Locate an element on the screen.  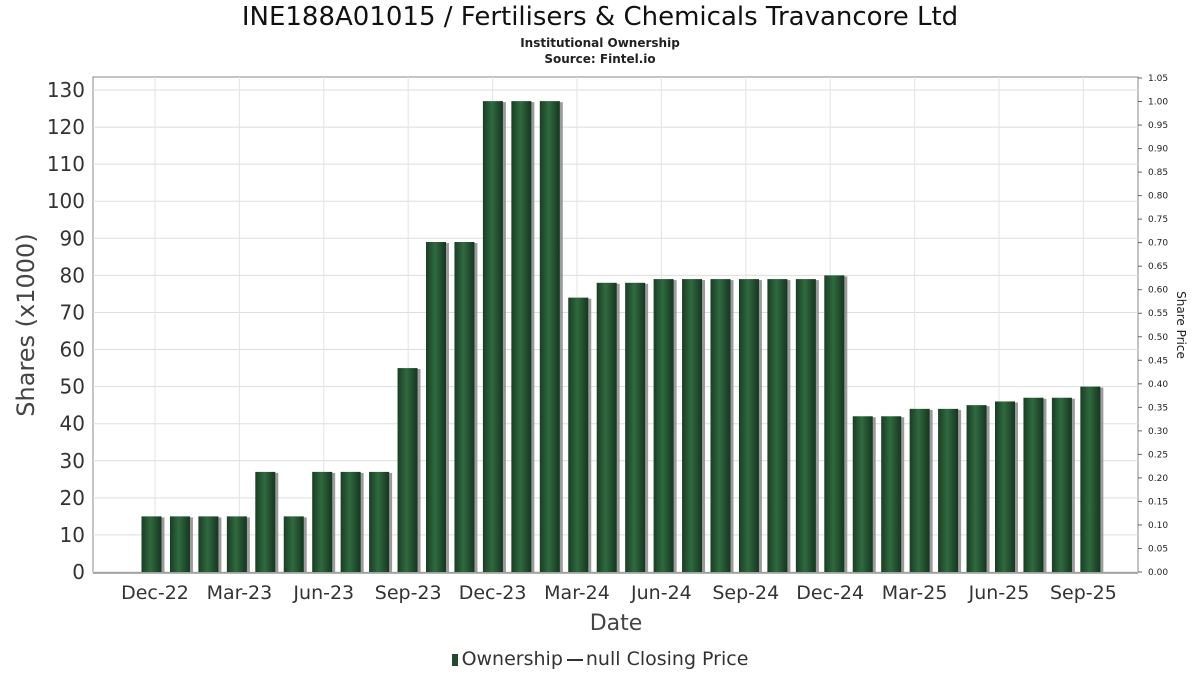
x-tick-label: Dec-23 is located at coordinates (493, 593).